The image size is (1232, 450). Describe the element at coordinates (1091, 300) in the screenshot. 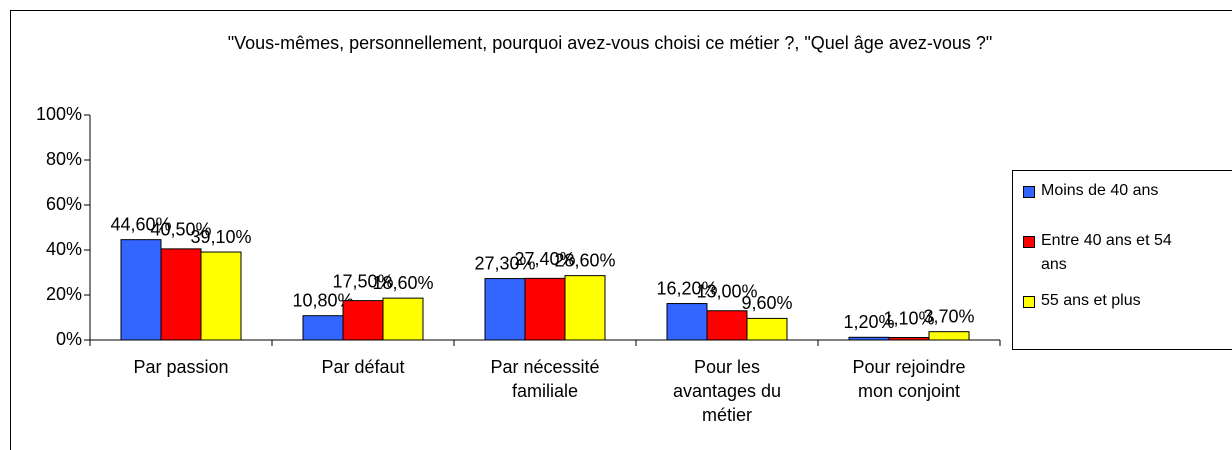

I see `legend-label: 55 ans et plus` at that location.